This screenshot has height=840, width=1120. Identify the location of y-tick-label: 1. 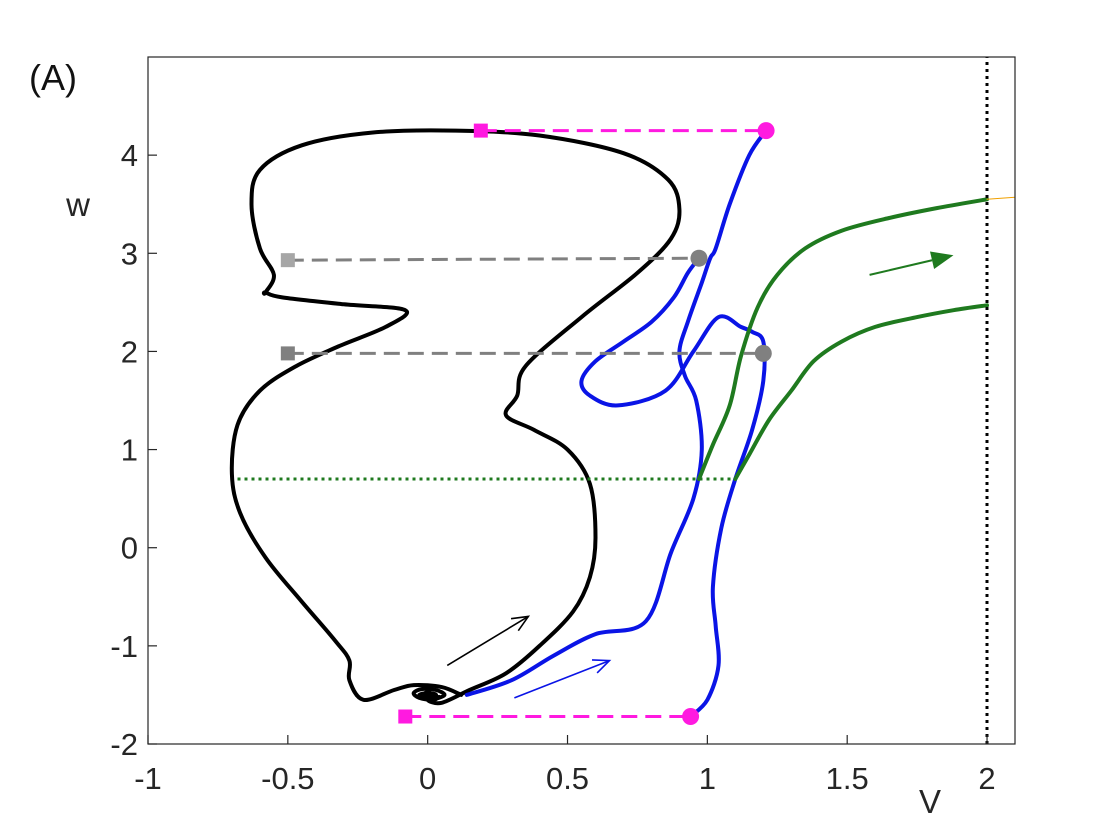
(129, 450).